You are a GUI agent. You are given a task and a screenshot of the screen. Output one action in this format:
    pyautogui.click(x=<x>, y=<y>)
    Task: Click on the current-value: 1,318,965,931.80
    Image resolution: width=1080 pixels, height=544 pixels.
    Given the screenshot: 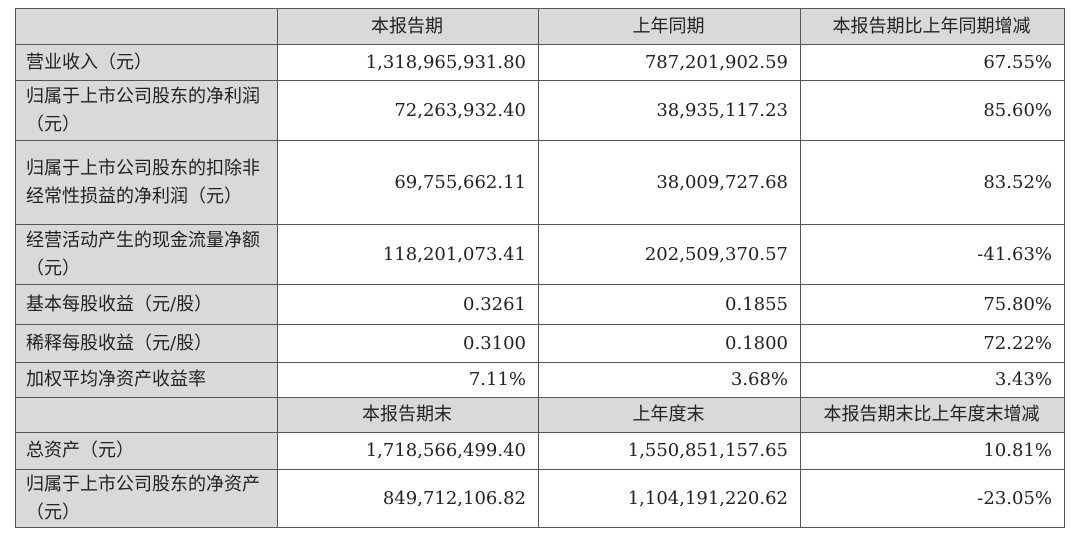 What is the action you would take?
    pyautogui.click(x=408, y=62)
    